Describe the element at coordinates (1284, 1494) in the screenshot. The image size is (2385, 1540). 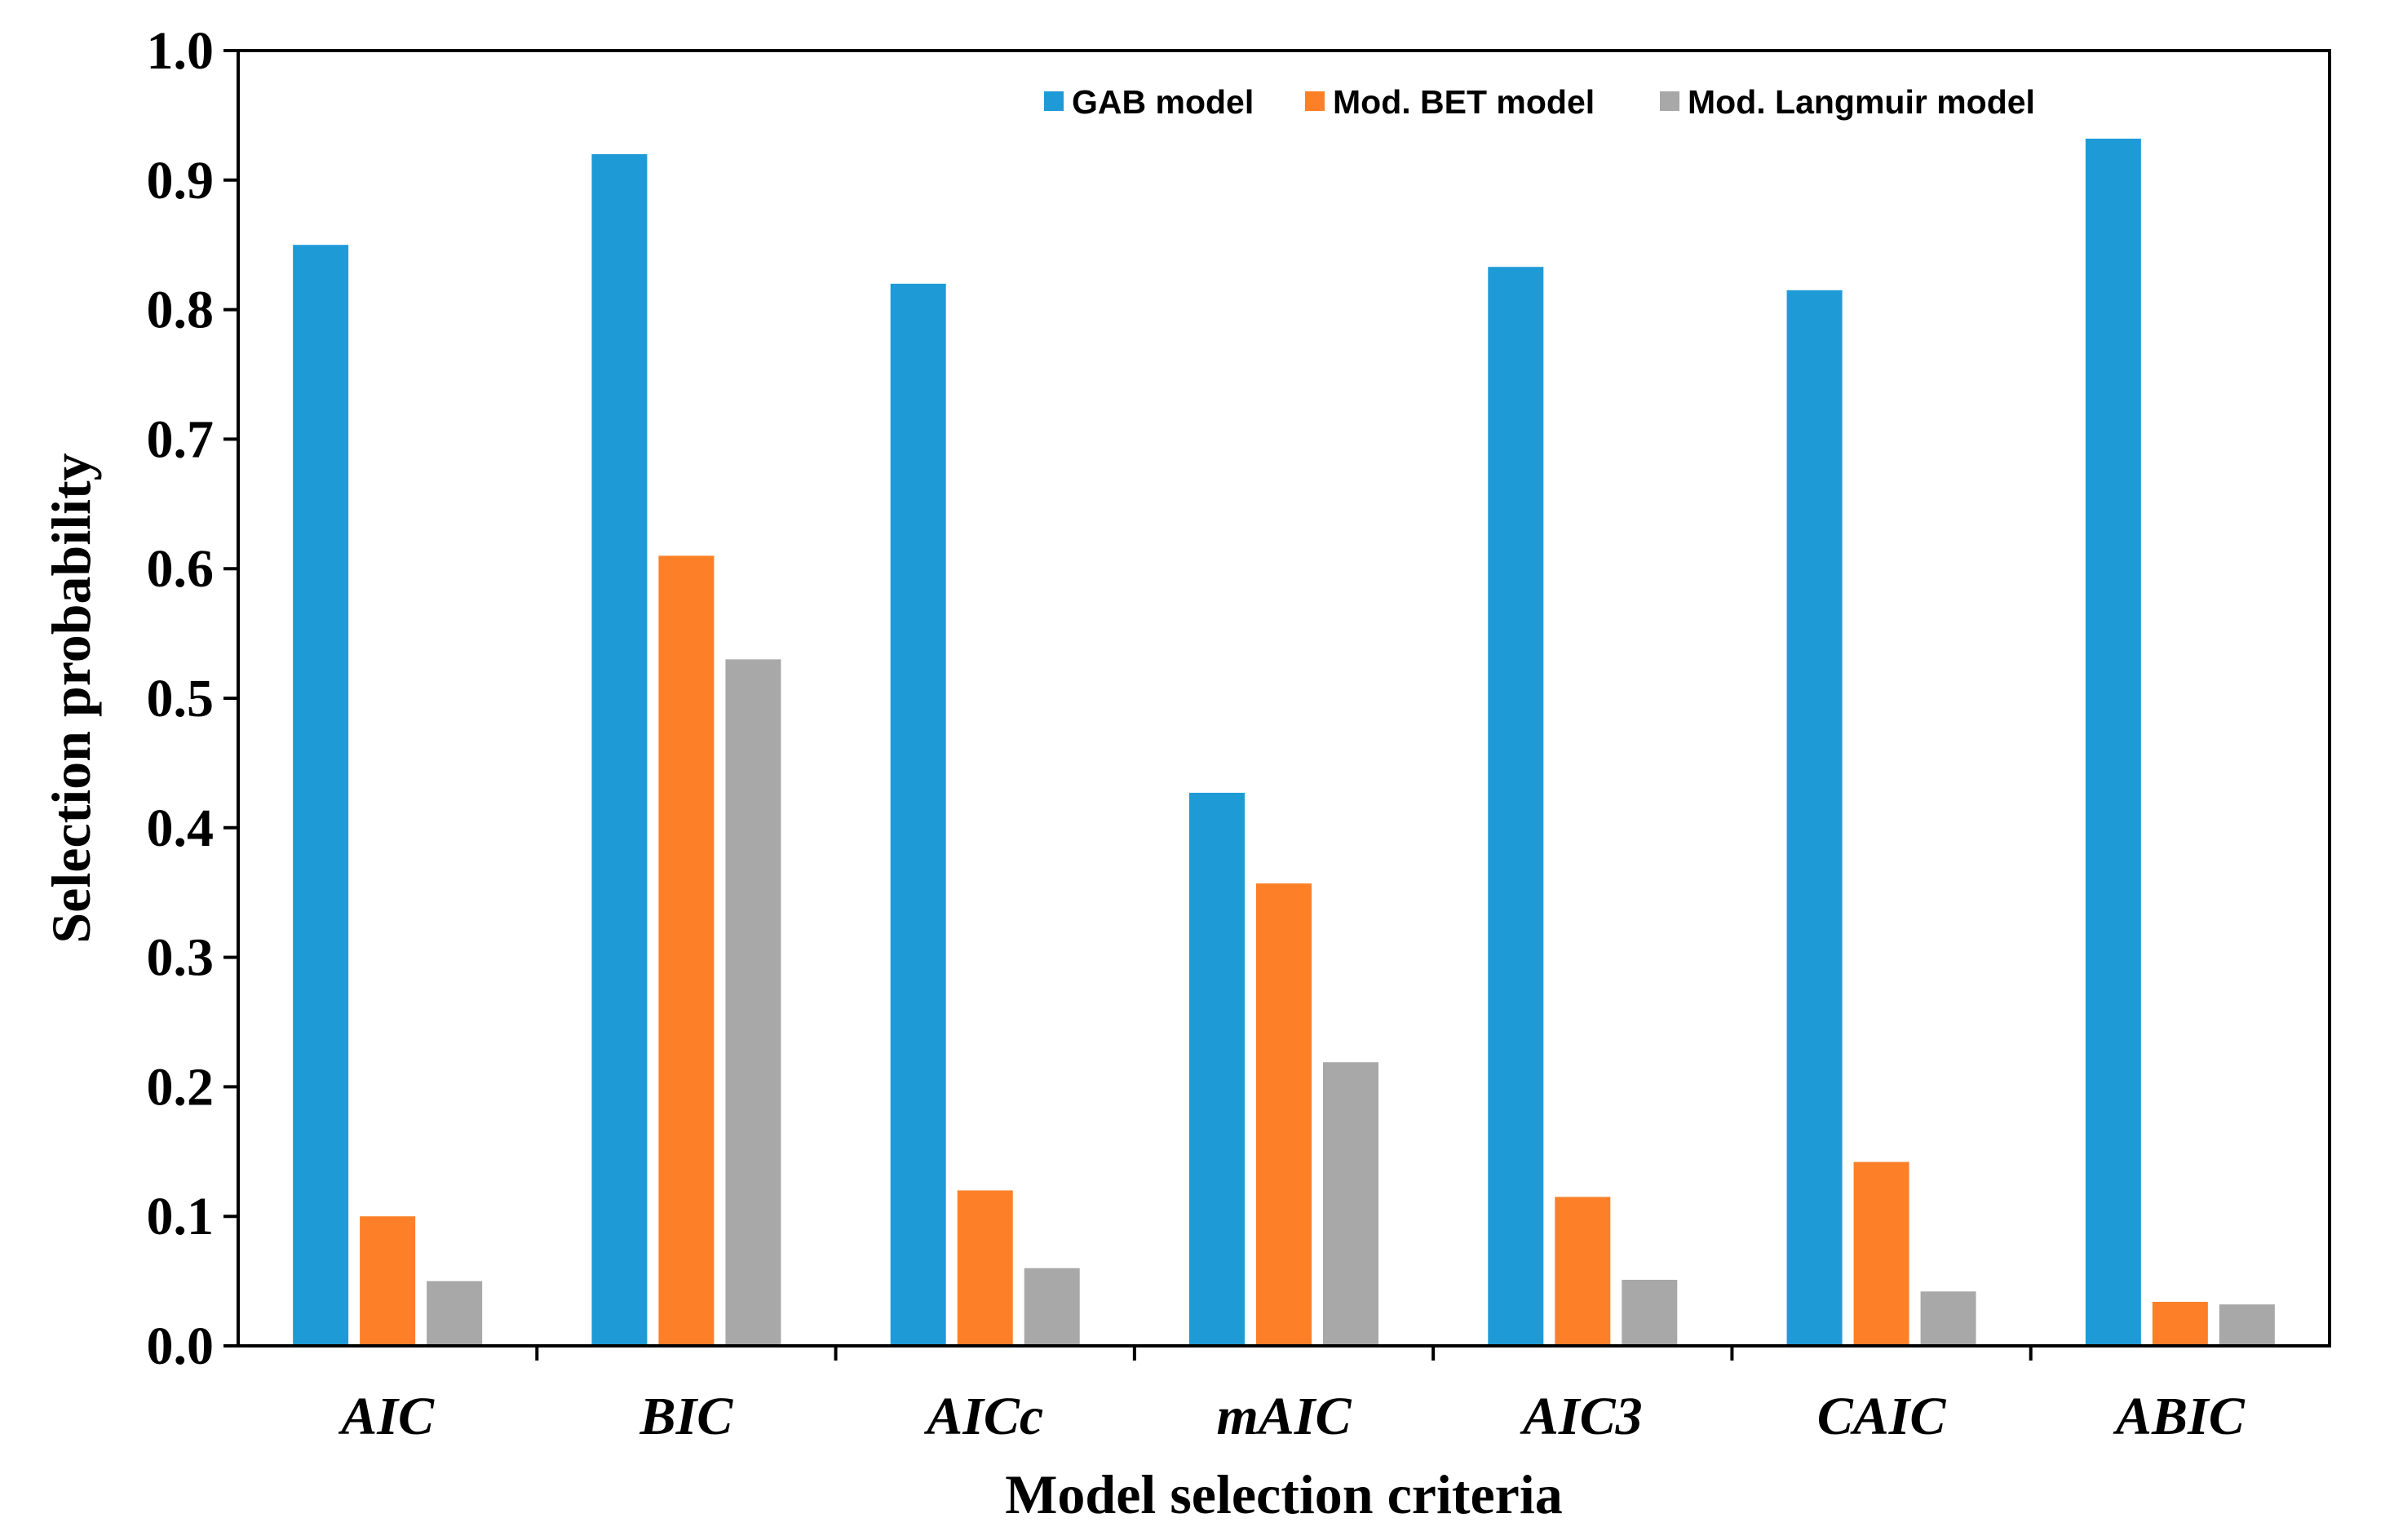
I see `x-axis-title: Model selection criteria` at that location.